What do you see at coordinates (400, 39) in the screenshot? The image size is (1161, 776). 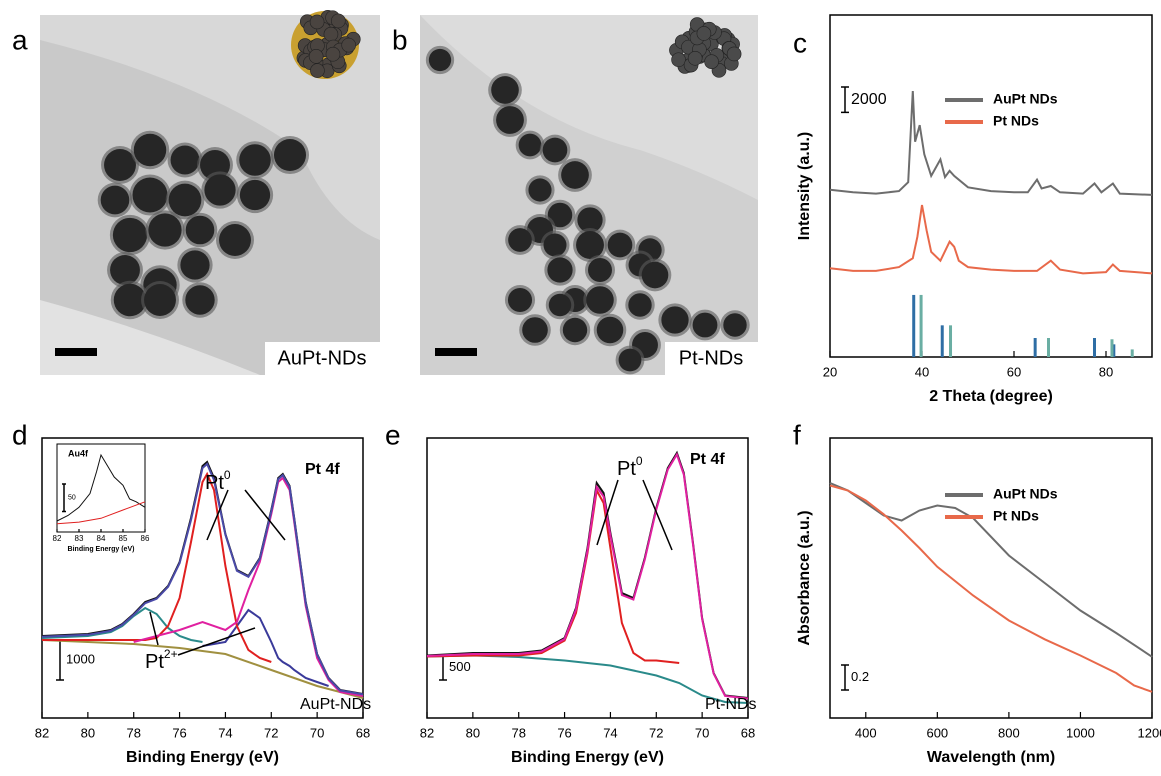 I see `panel-label: b` at bounding box center [400, 39].